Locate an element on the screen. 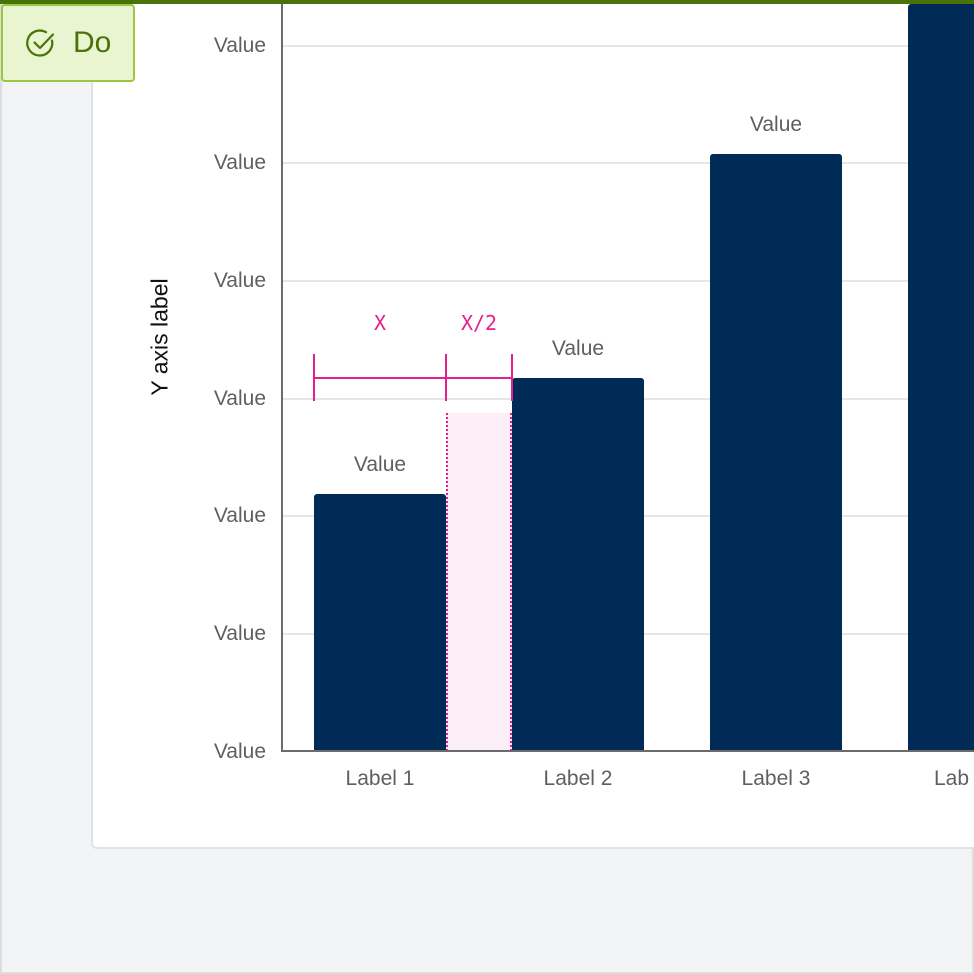 The width and height of the screenshot is (974, 974). y-axis-line is located at coordinates (282, 378).